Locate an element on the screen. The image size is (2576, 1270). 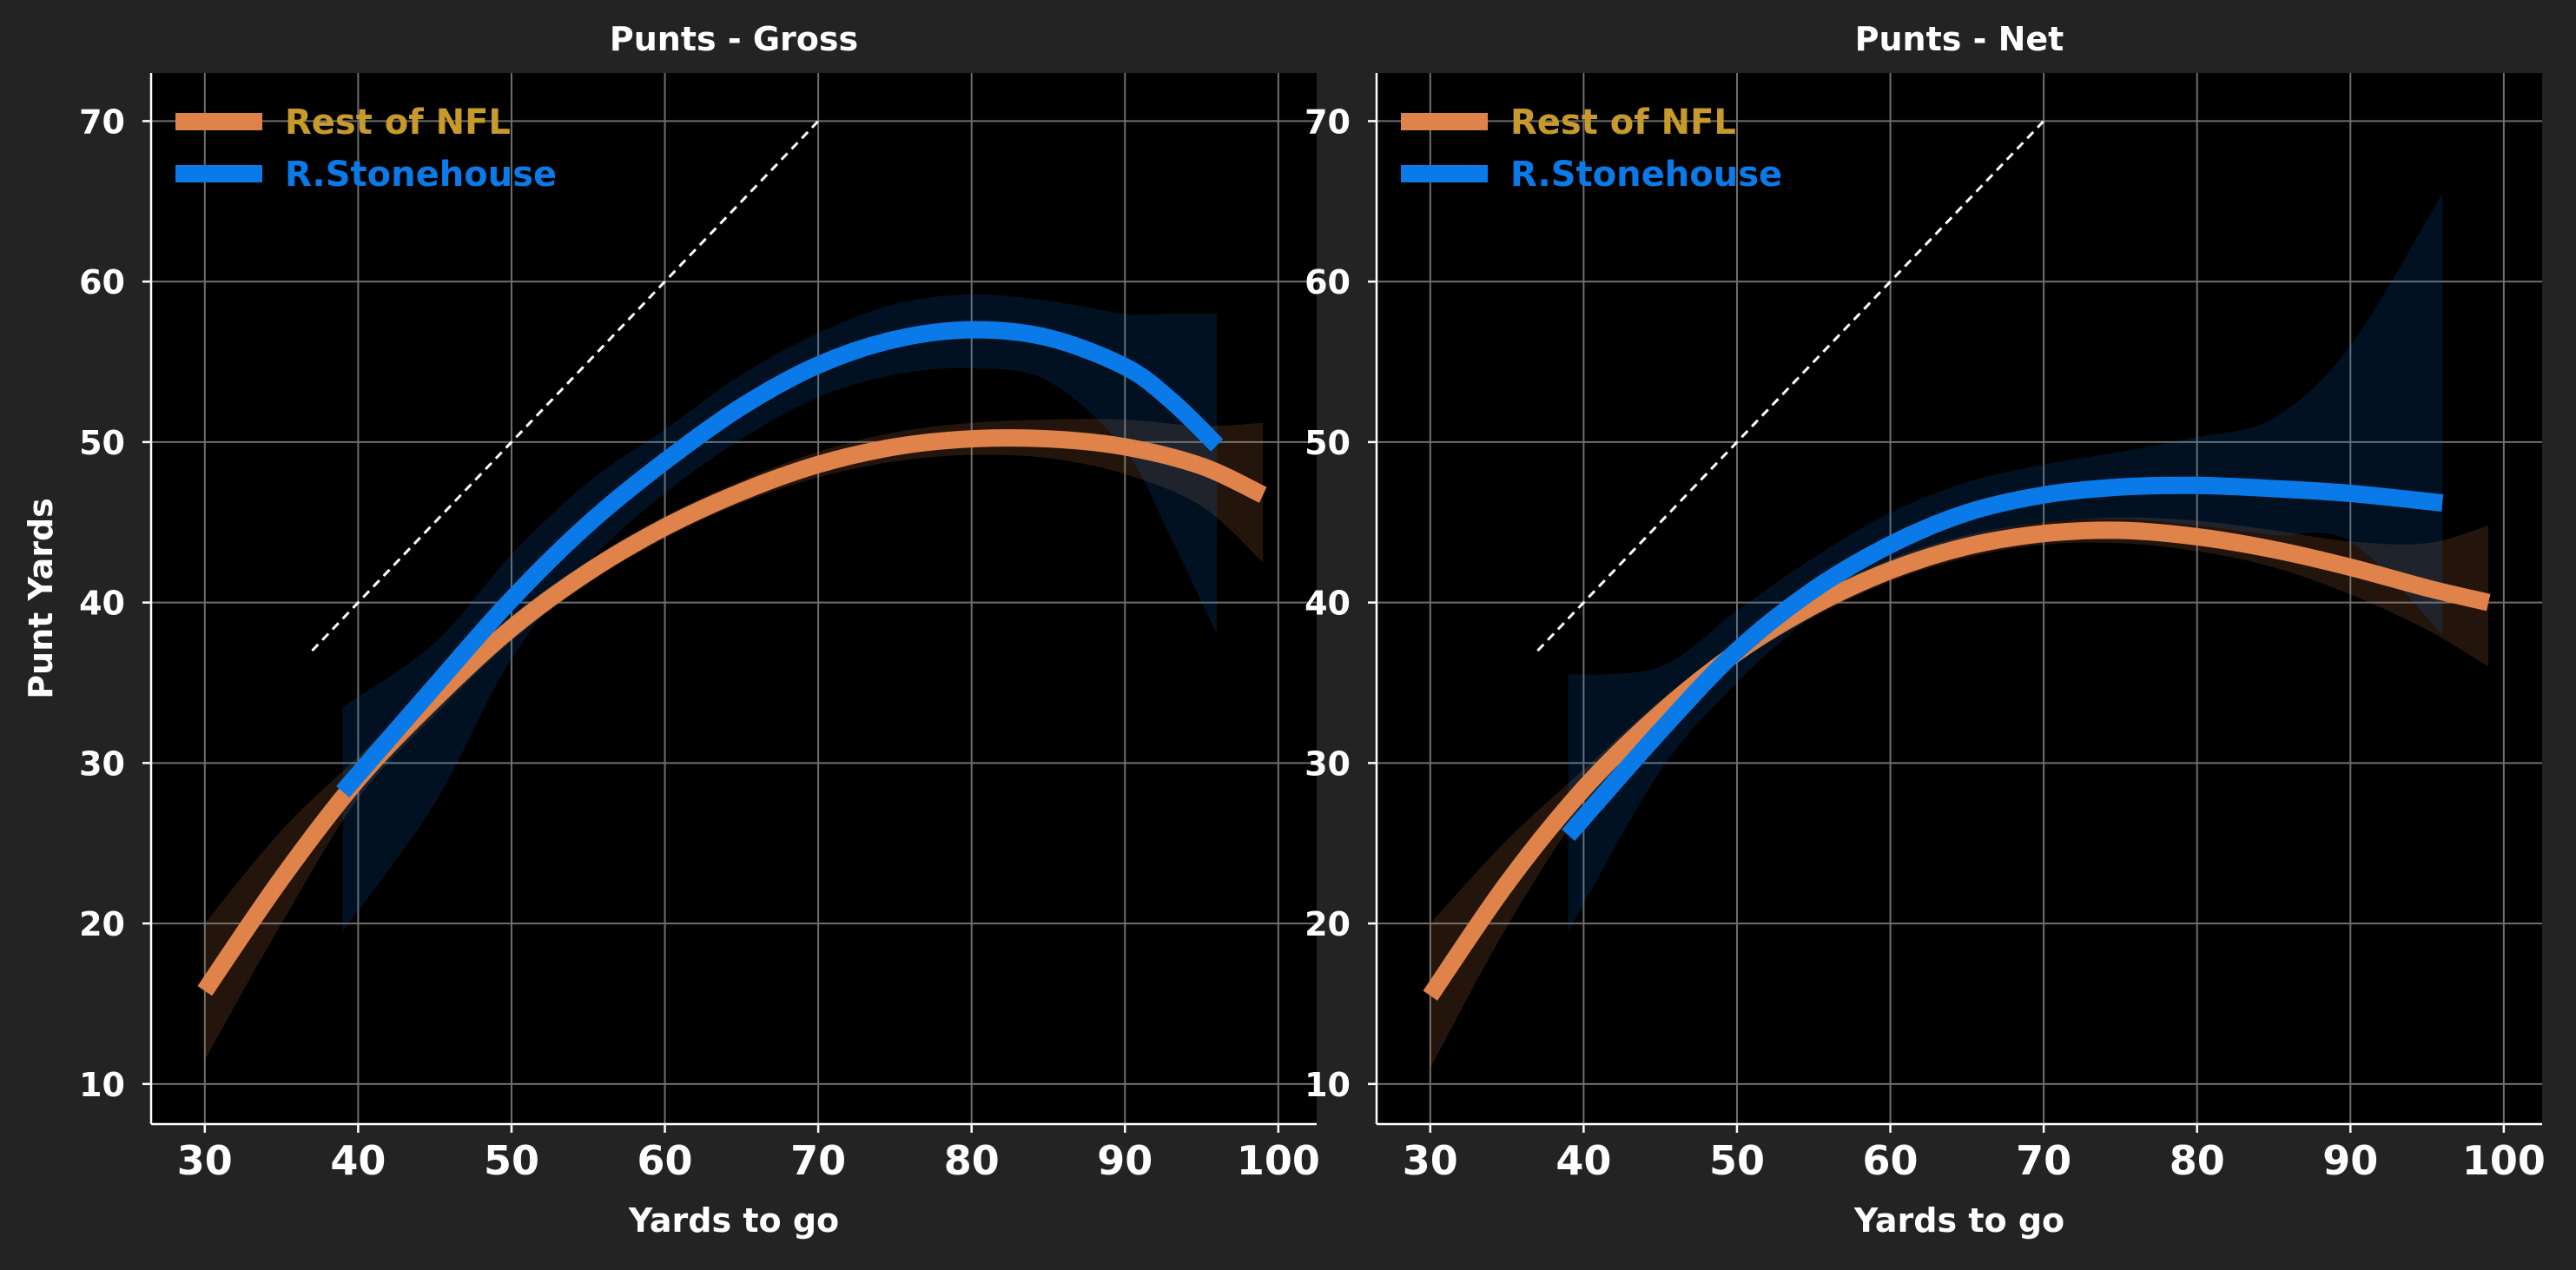
chart-title: Punts - Gross is located at coordinates (734, 39).